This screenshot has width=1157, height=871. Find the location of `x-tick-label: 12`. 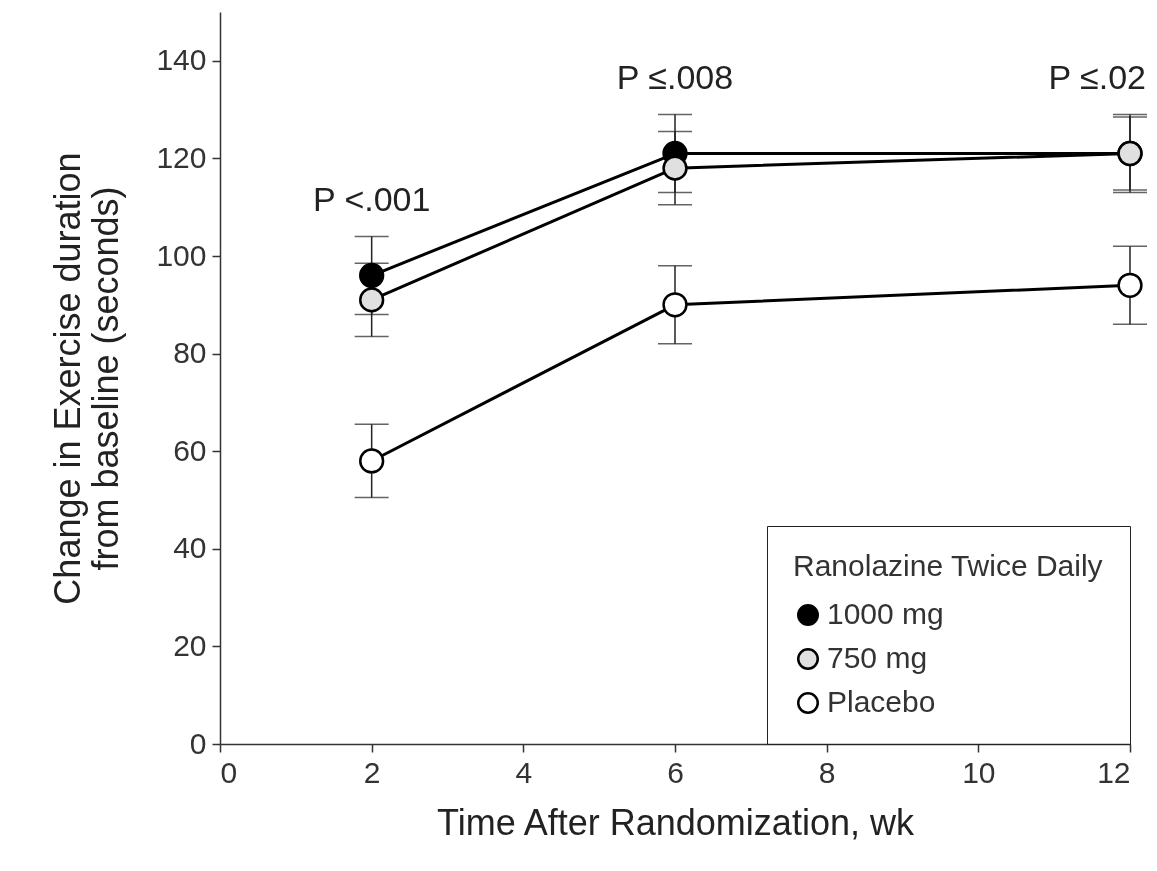

x-tick-label: 12 is located at coordinates (1114, 772).